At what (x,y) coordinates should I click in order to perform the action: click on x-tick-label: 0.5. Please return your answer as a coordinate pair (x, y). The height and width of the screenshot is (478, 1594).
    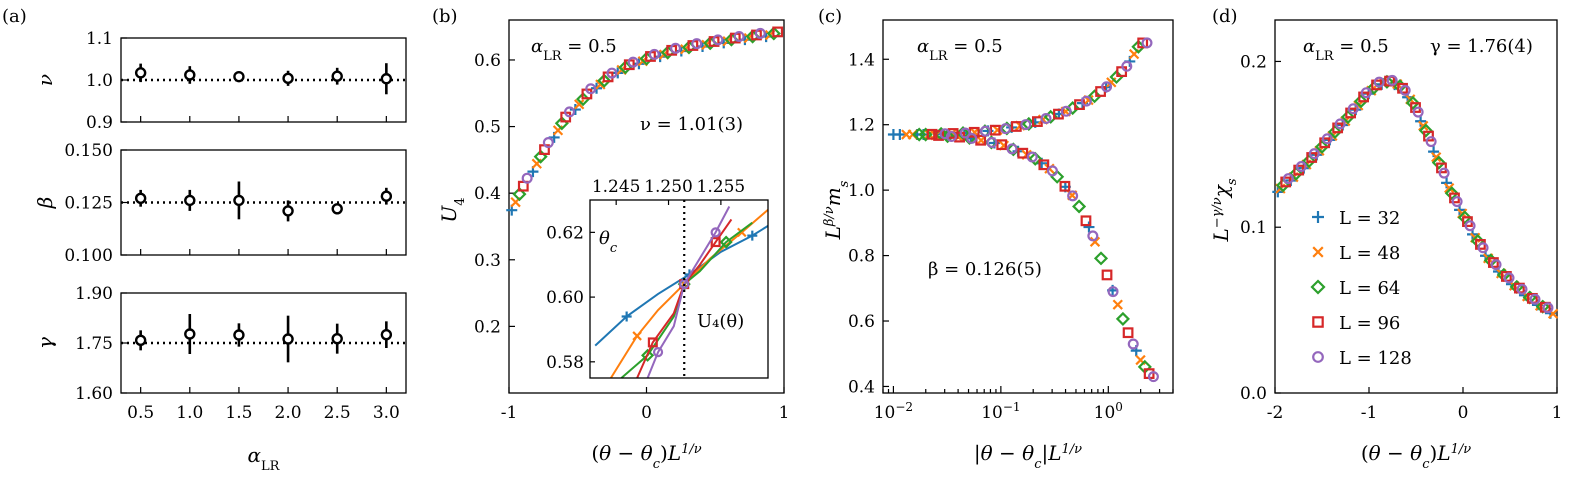
    Looking at the image, I should click on (140, 413).